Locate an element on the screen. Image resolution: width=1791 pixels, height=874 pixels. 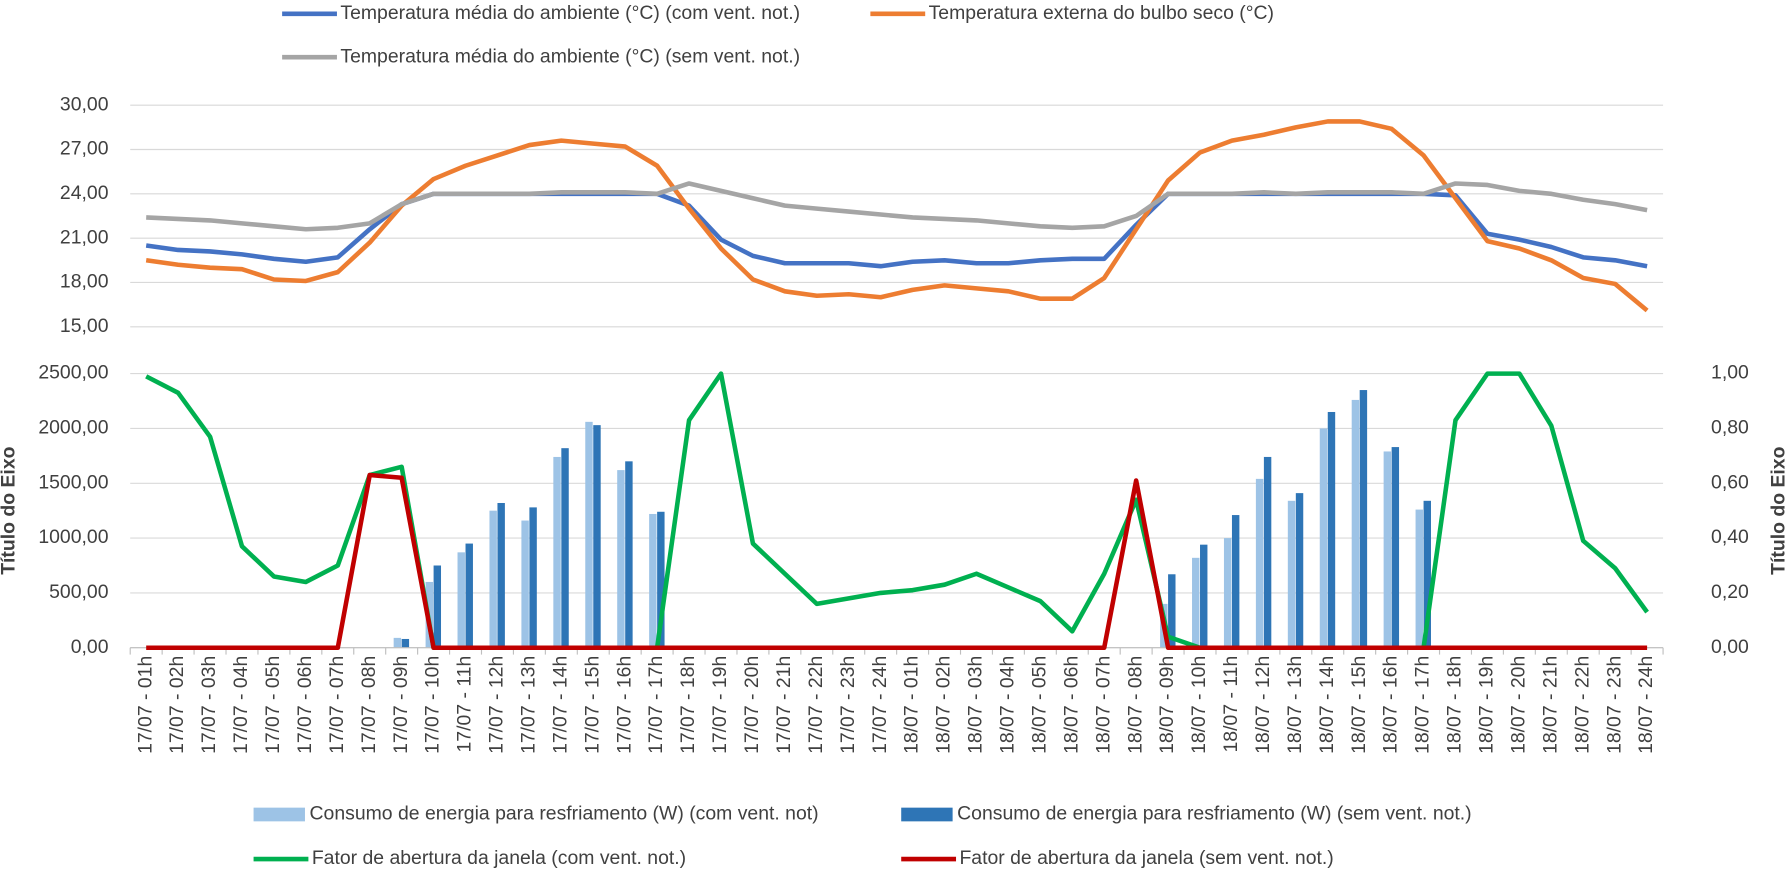
x-tick-label: 18/07 - 17h is located at coordinates (1423, 705).